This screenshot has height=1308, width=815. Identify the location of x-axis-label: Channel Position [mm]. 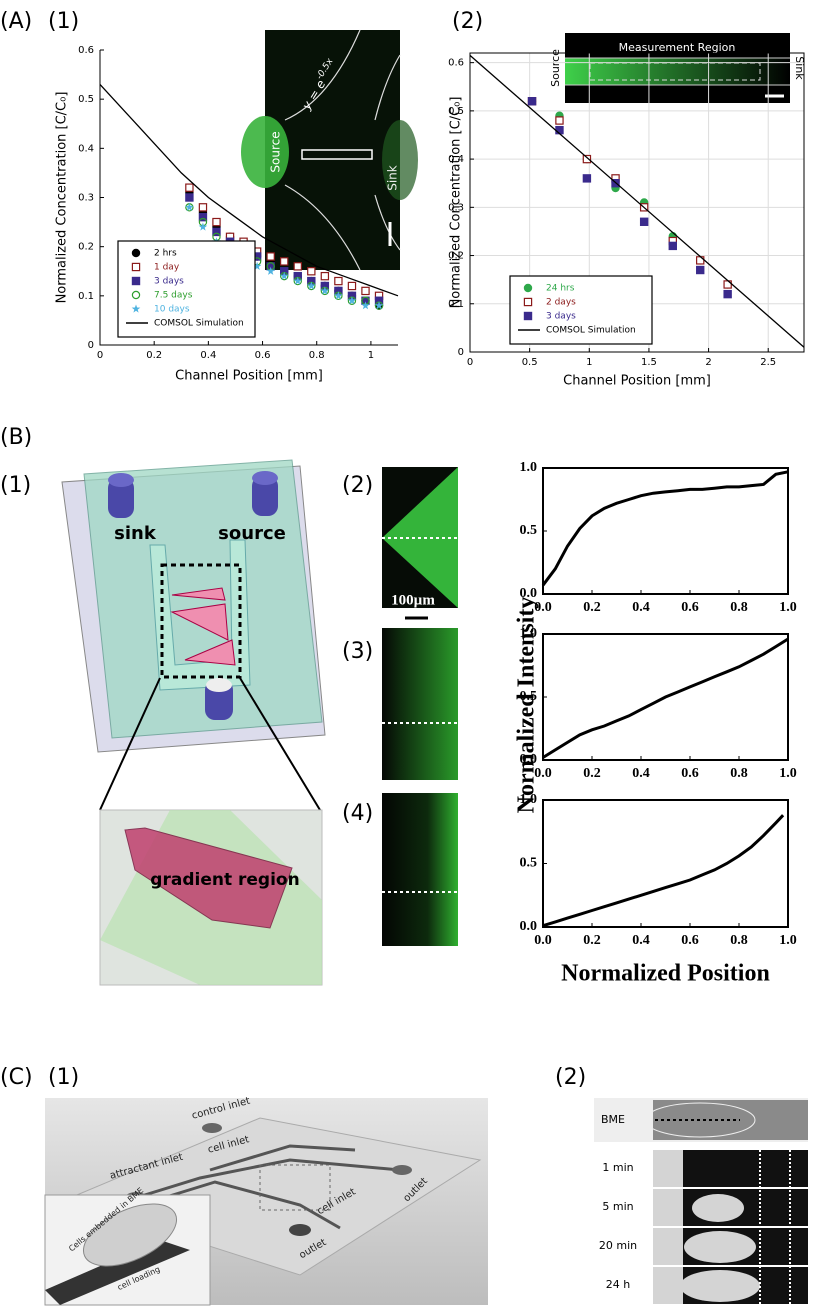
(637, 381).